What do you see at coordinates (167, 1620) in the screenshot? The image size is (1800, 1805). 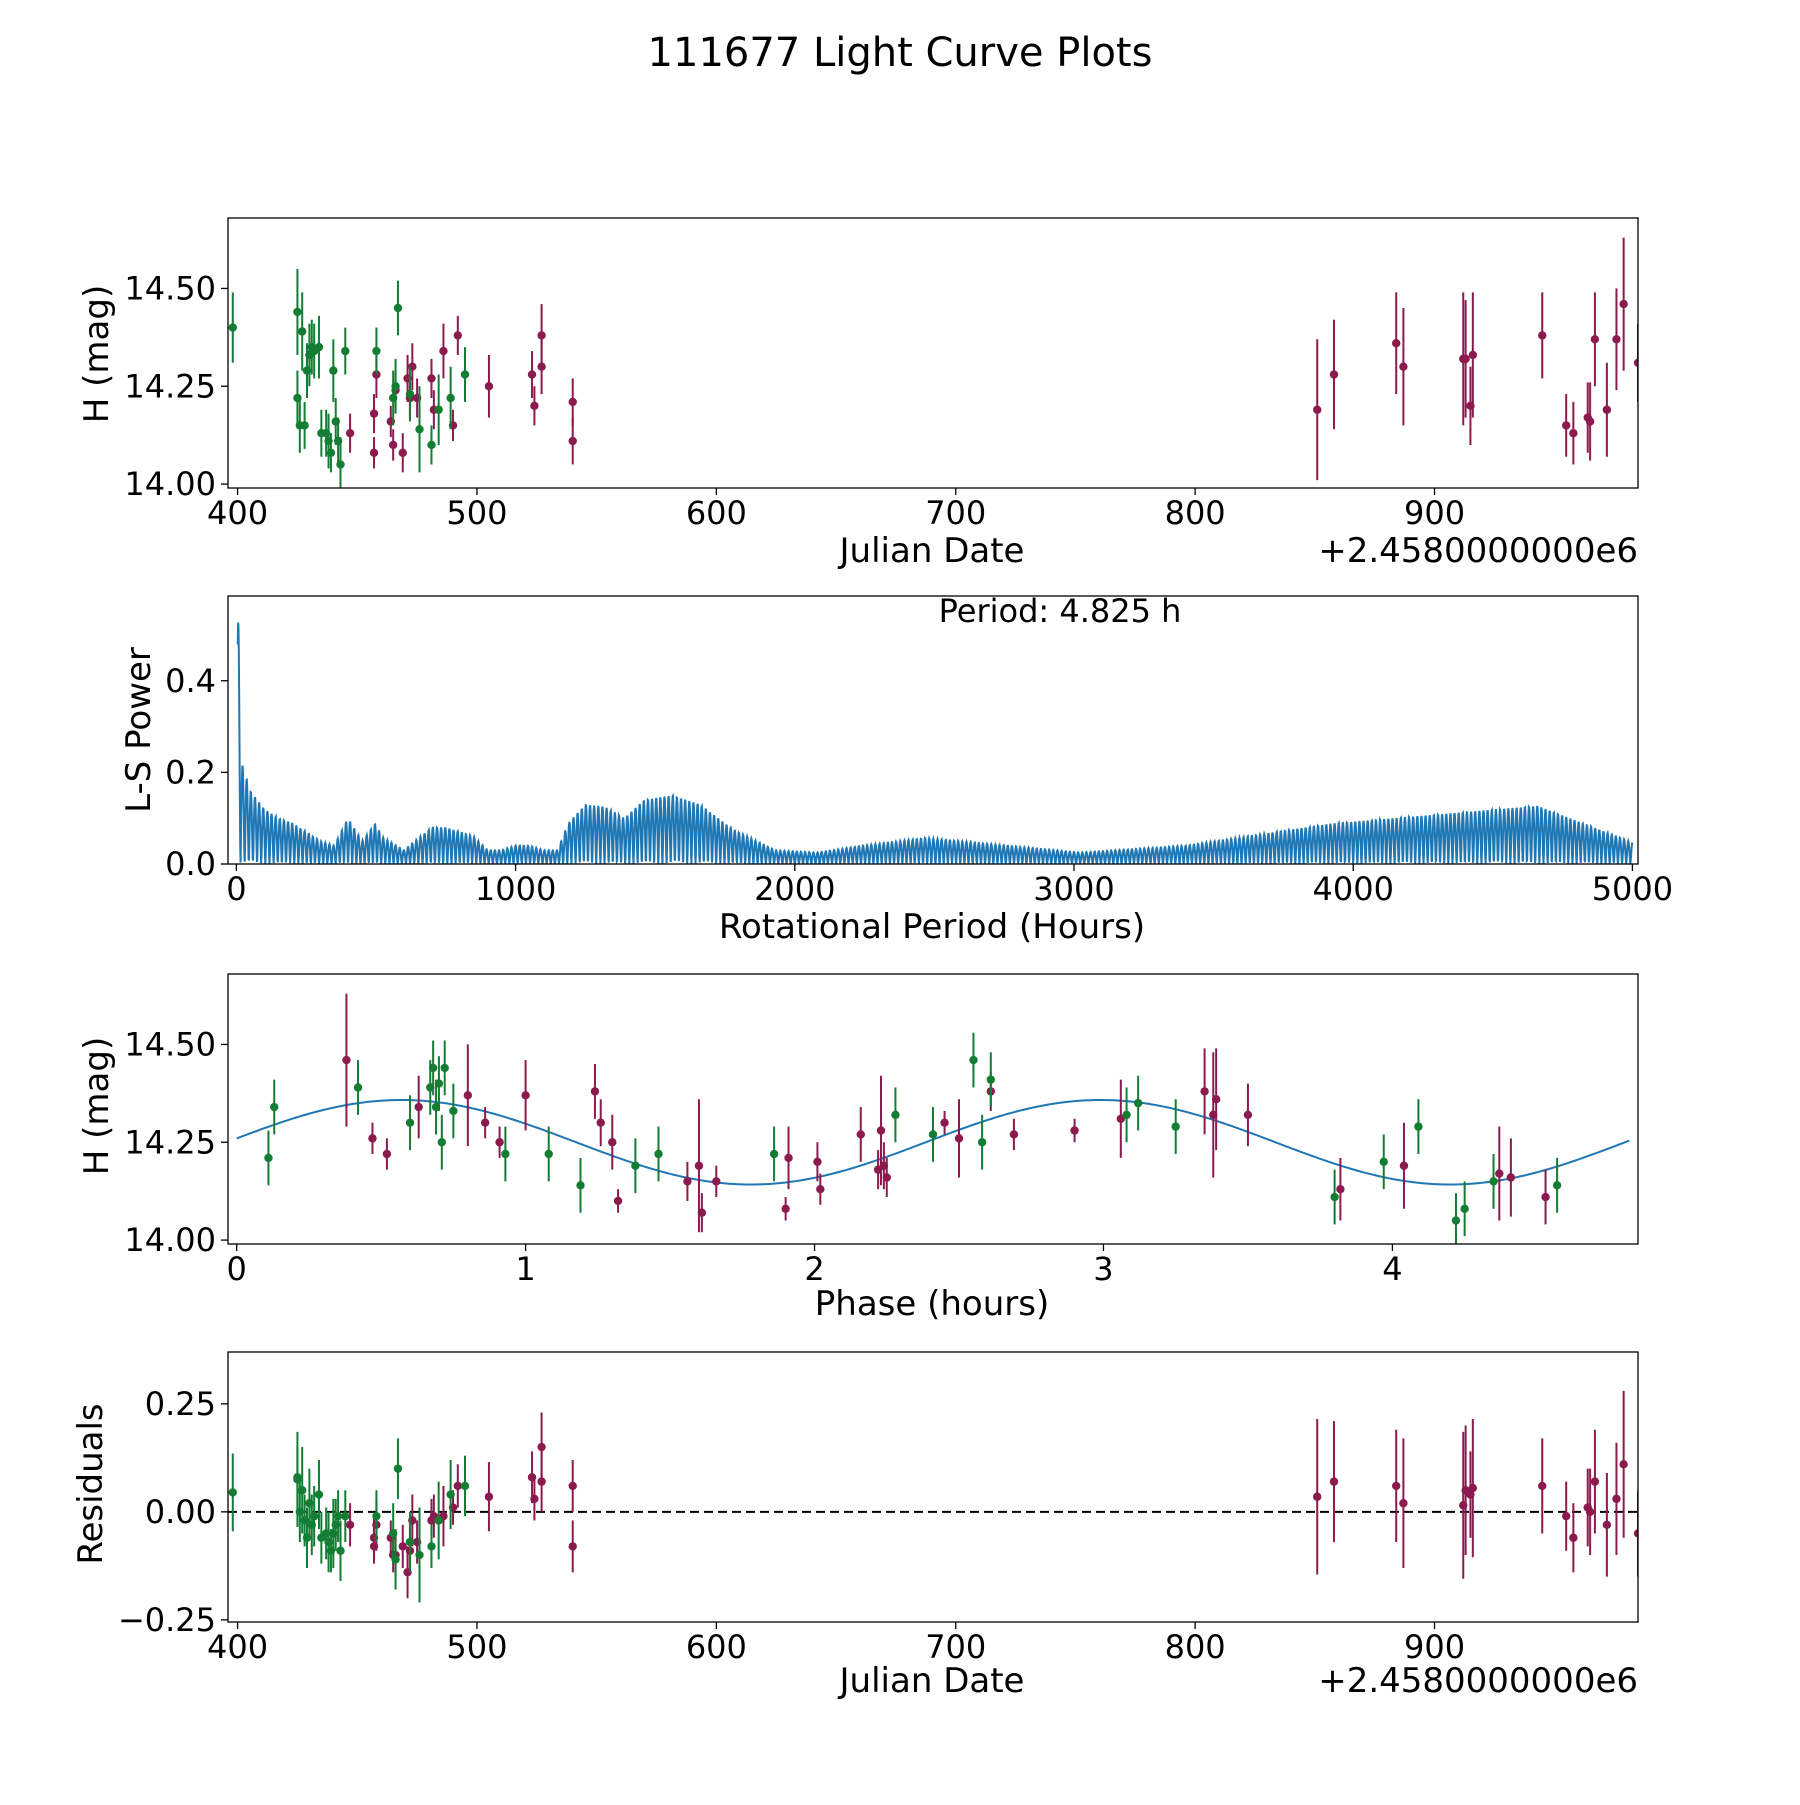 I see `y-tick-label: −0.25` at bounding box center [167, 1620].